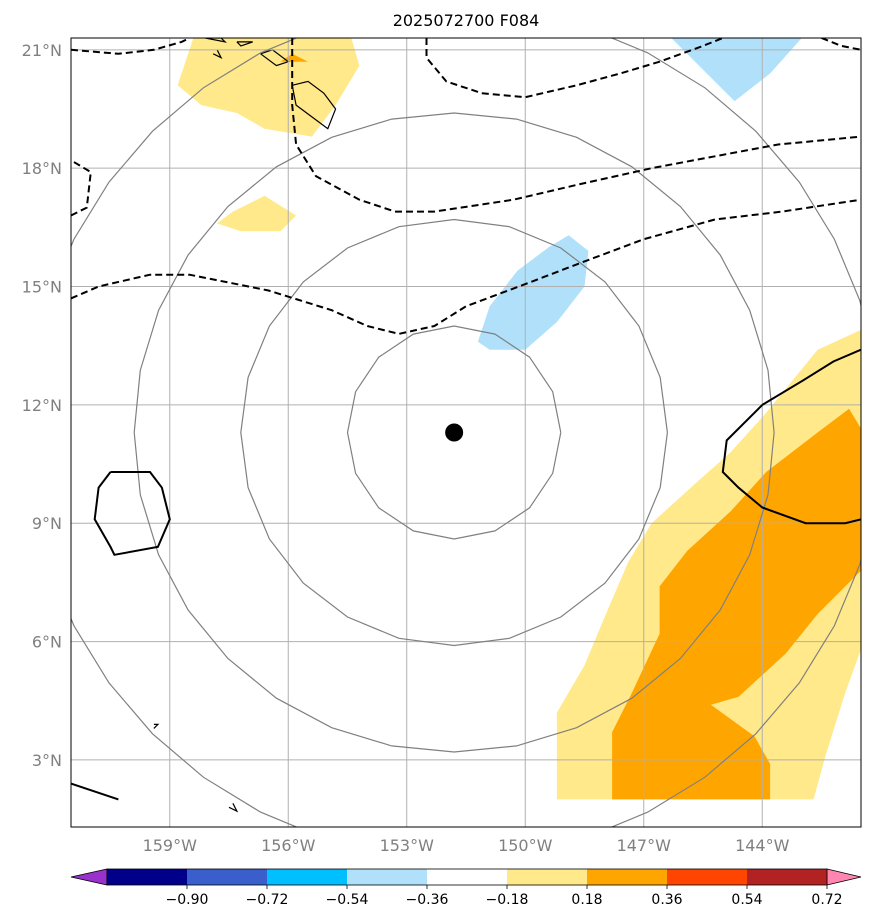  What do you see at coordinates (170, 845) in the screenshot?
I see `x-tick-label: 159°W` at bounding box center [170, 845].